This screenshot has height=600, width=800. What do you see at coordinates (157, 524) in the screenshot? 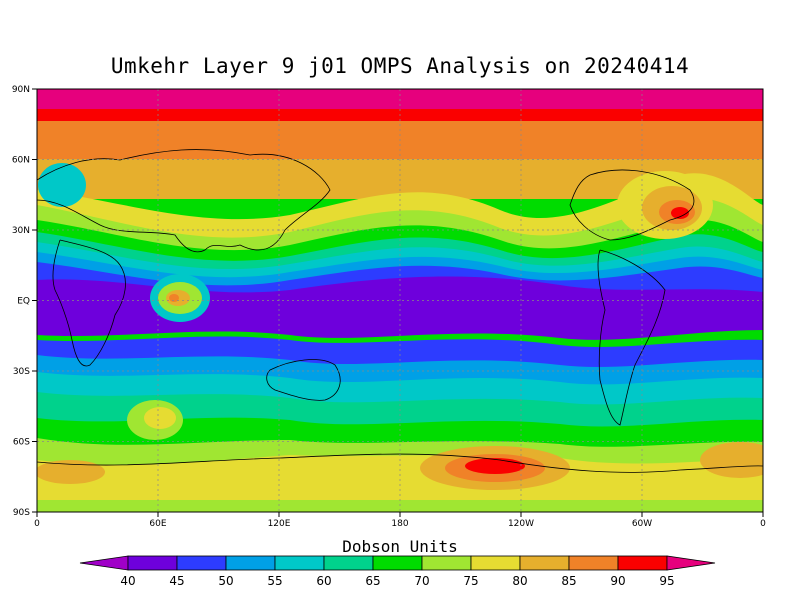
I see `lon-label: 60E` at bounding box center [157, 524].